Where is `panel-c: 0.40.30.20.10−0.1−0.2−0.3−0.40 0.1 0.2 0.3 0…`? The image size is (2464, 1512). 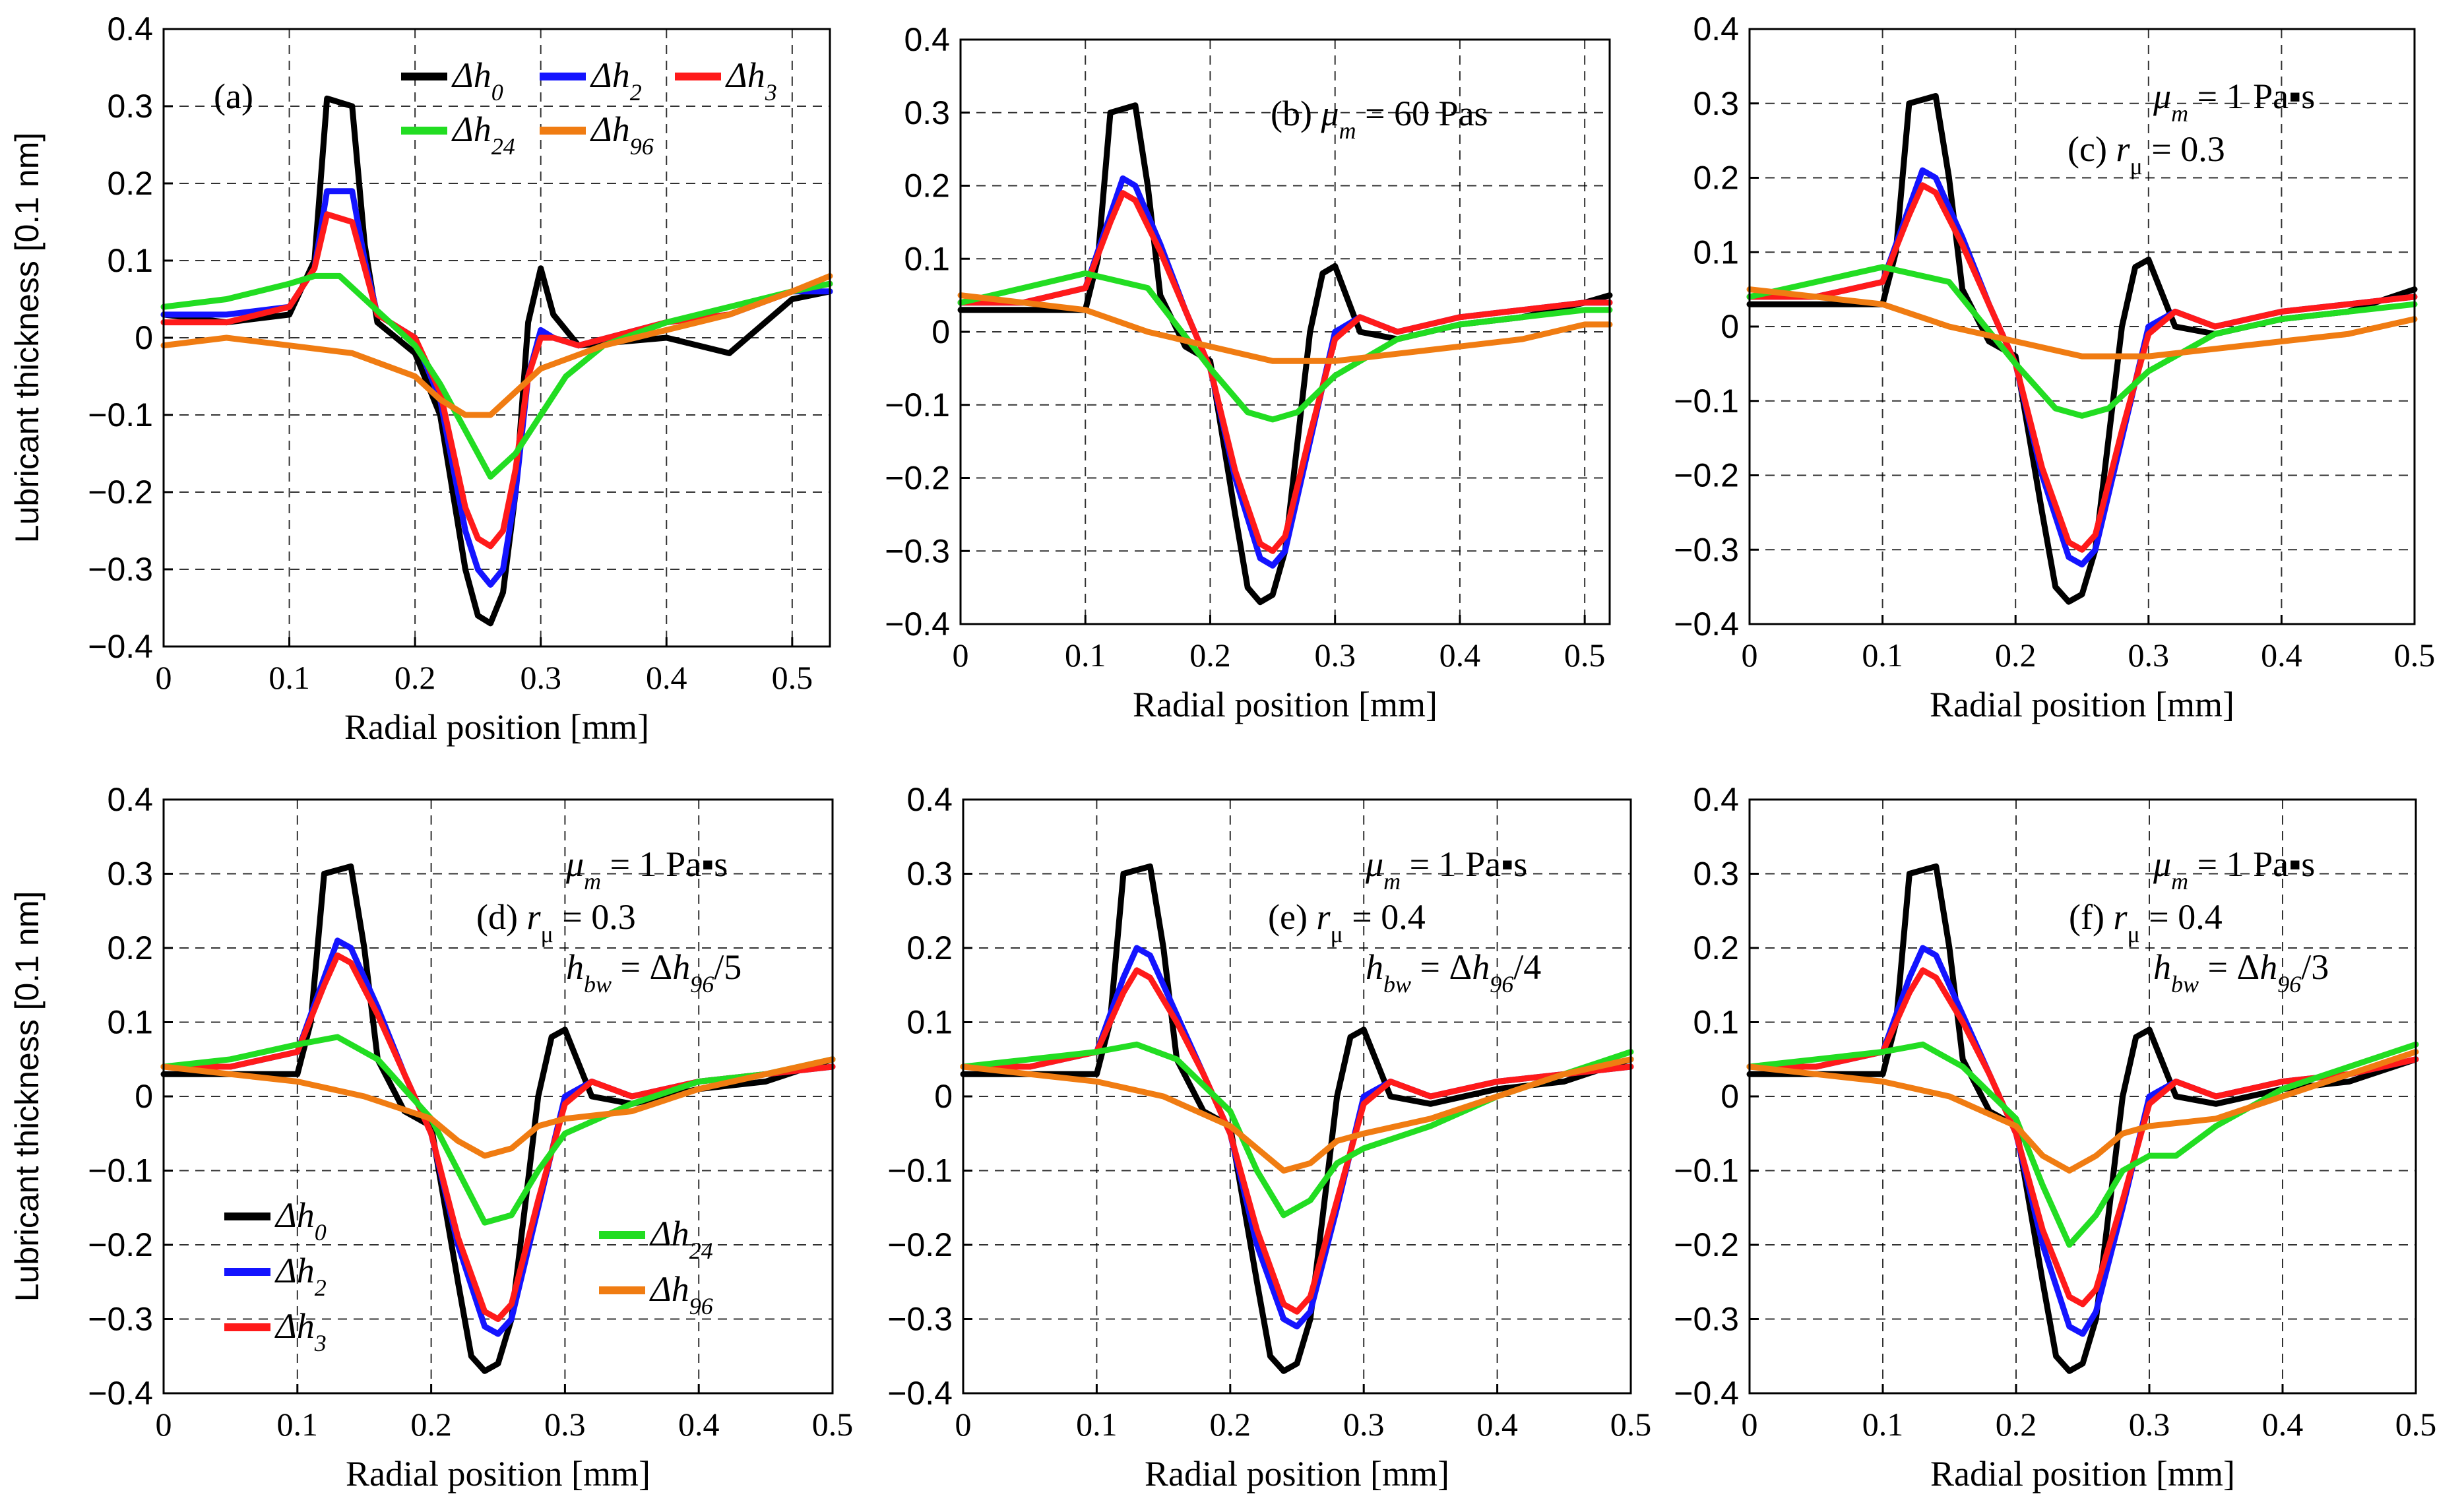
panel-c: 0.40.30.20.10−0.1−0.2−0.3−0.40 0.1 0.2 0.3 0… is located at coordinates (2054, 367).